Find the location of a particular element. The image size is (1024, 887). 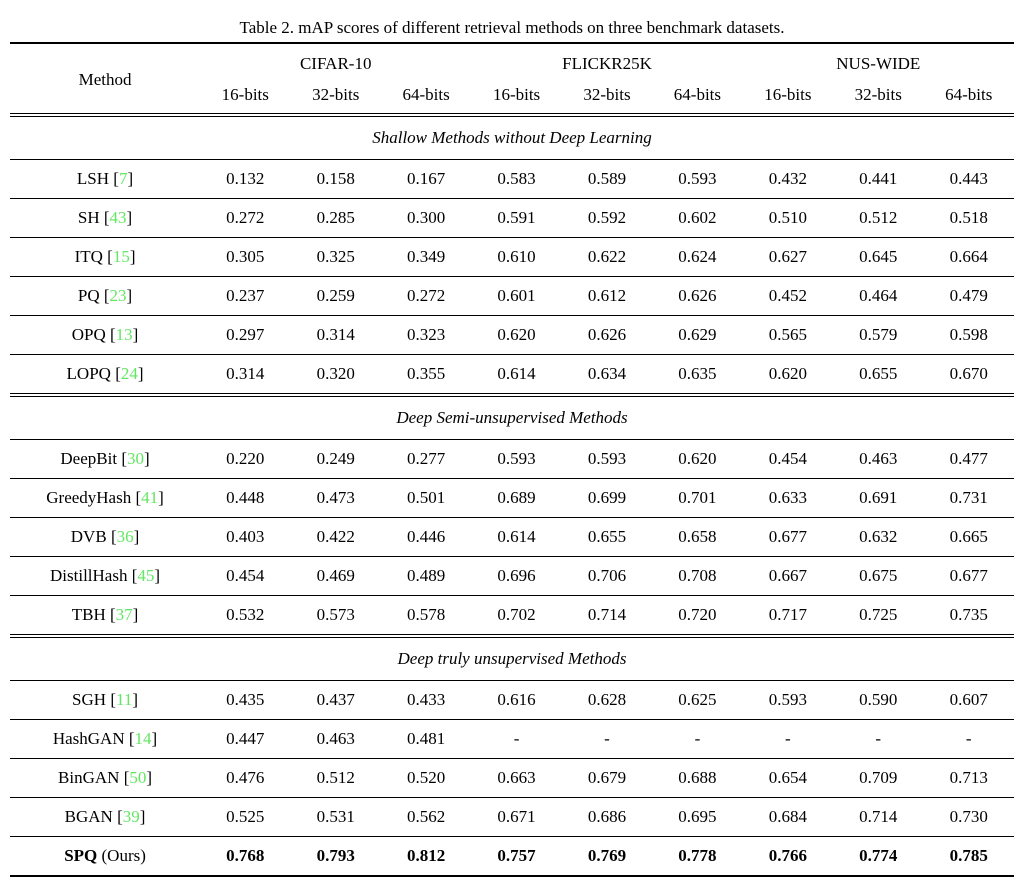

value-cell: 0.699 is located at coordinates (607, 498).